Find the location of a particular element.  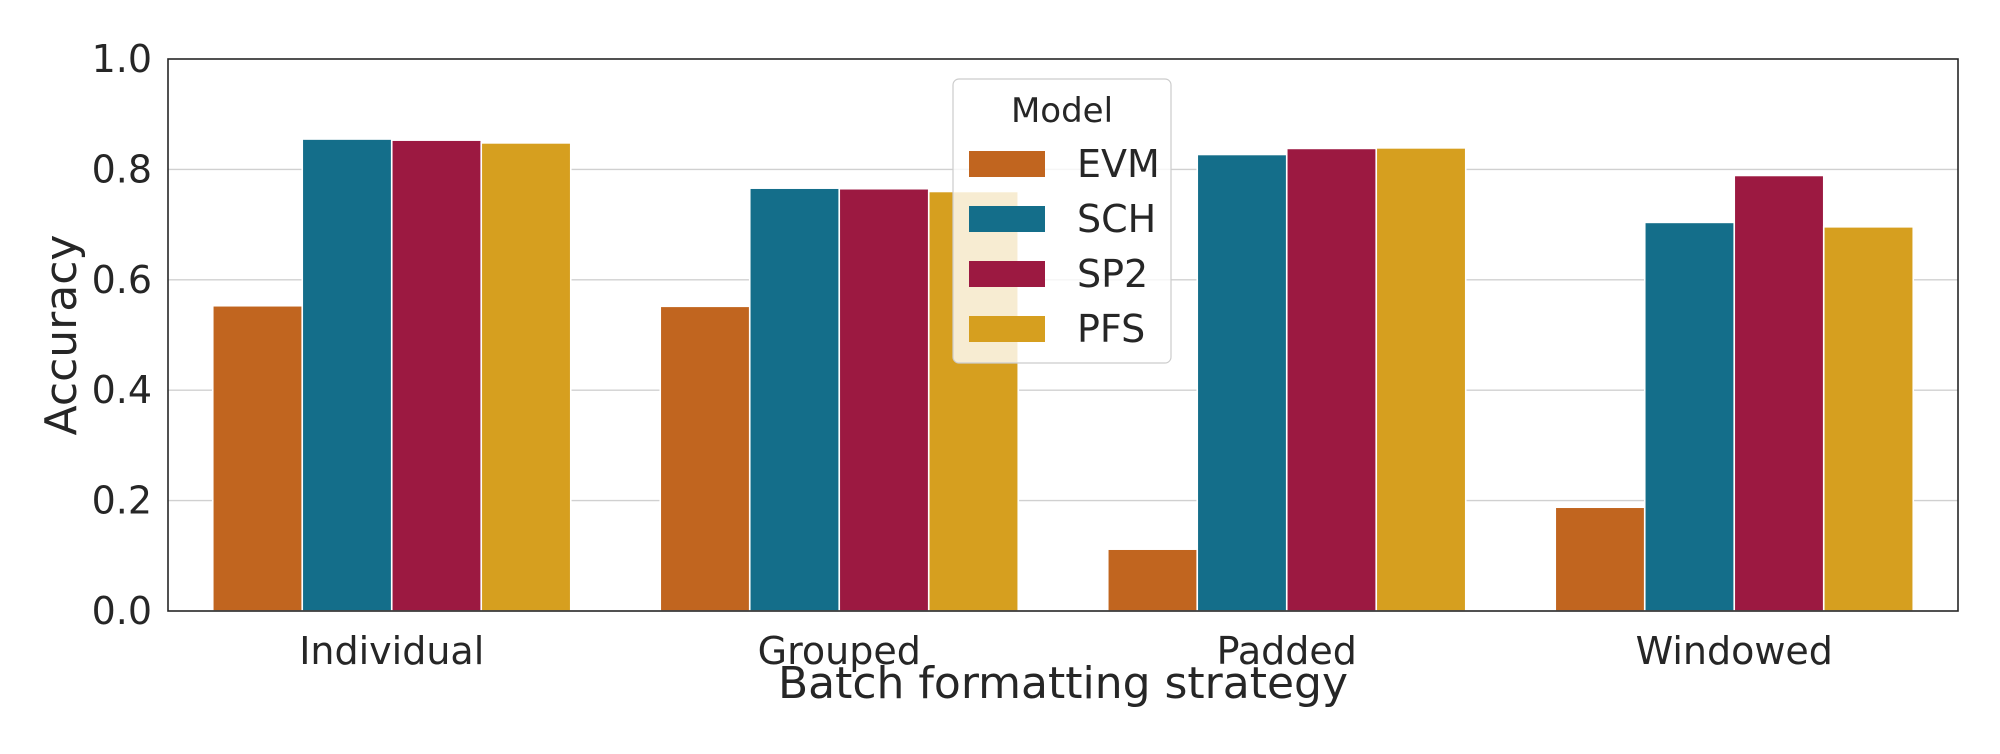

legend-swatch-evm is located at coordinates (1007, 164).